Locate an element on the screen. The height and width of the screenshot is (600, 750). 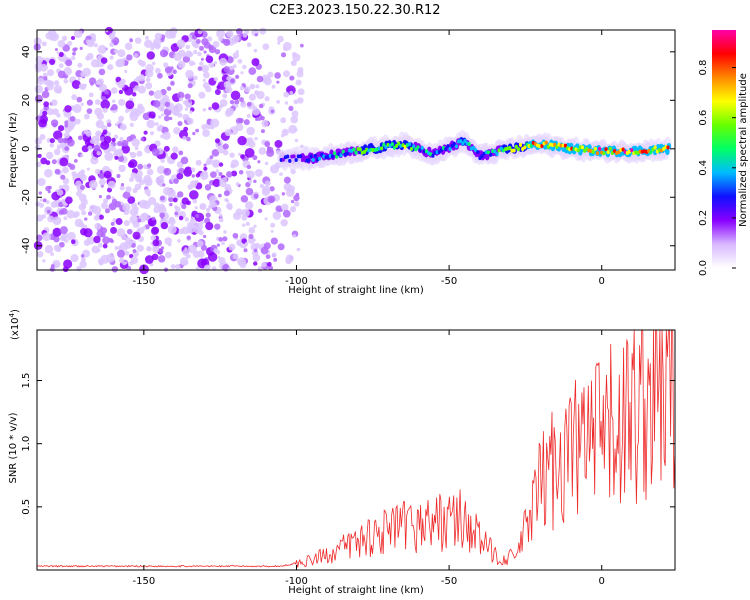
spectrogram-y-axis-label: Frequency (Hz) is located at coordinates (13, 150).